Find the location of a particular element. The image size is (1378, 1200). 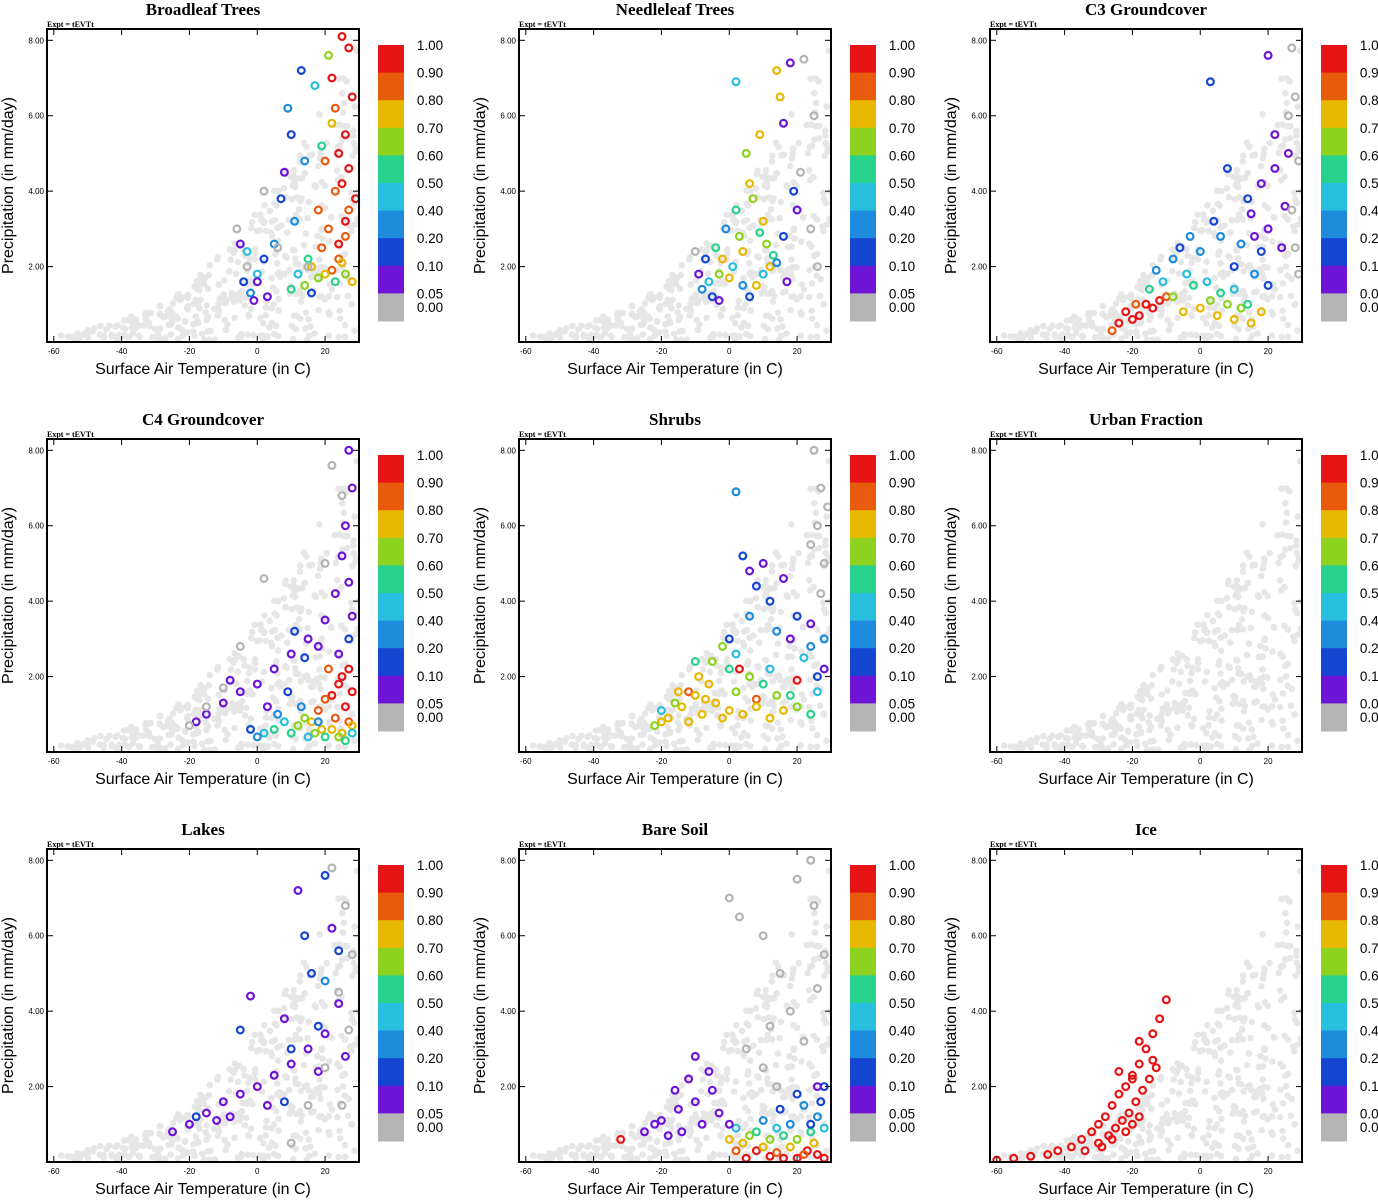

x-axis-label: Surface Air Temperature (in C) is located at coordinates (203, 1189).